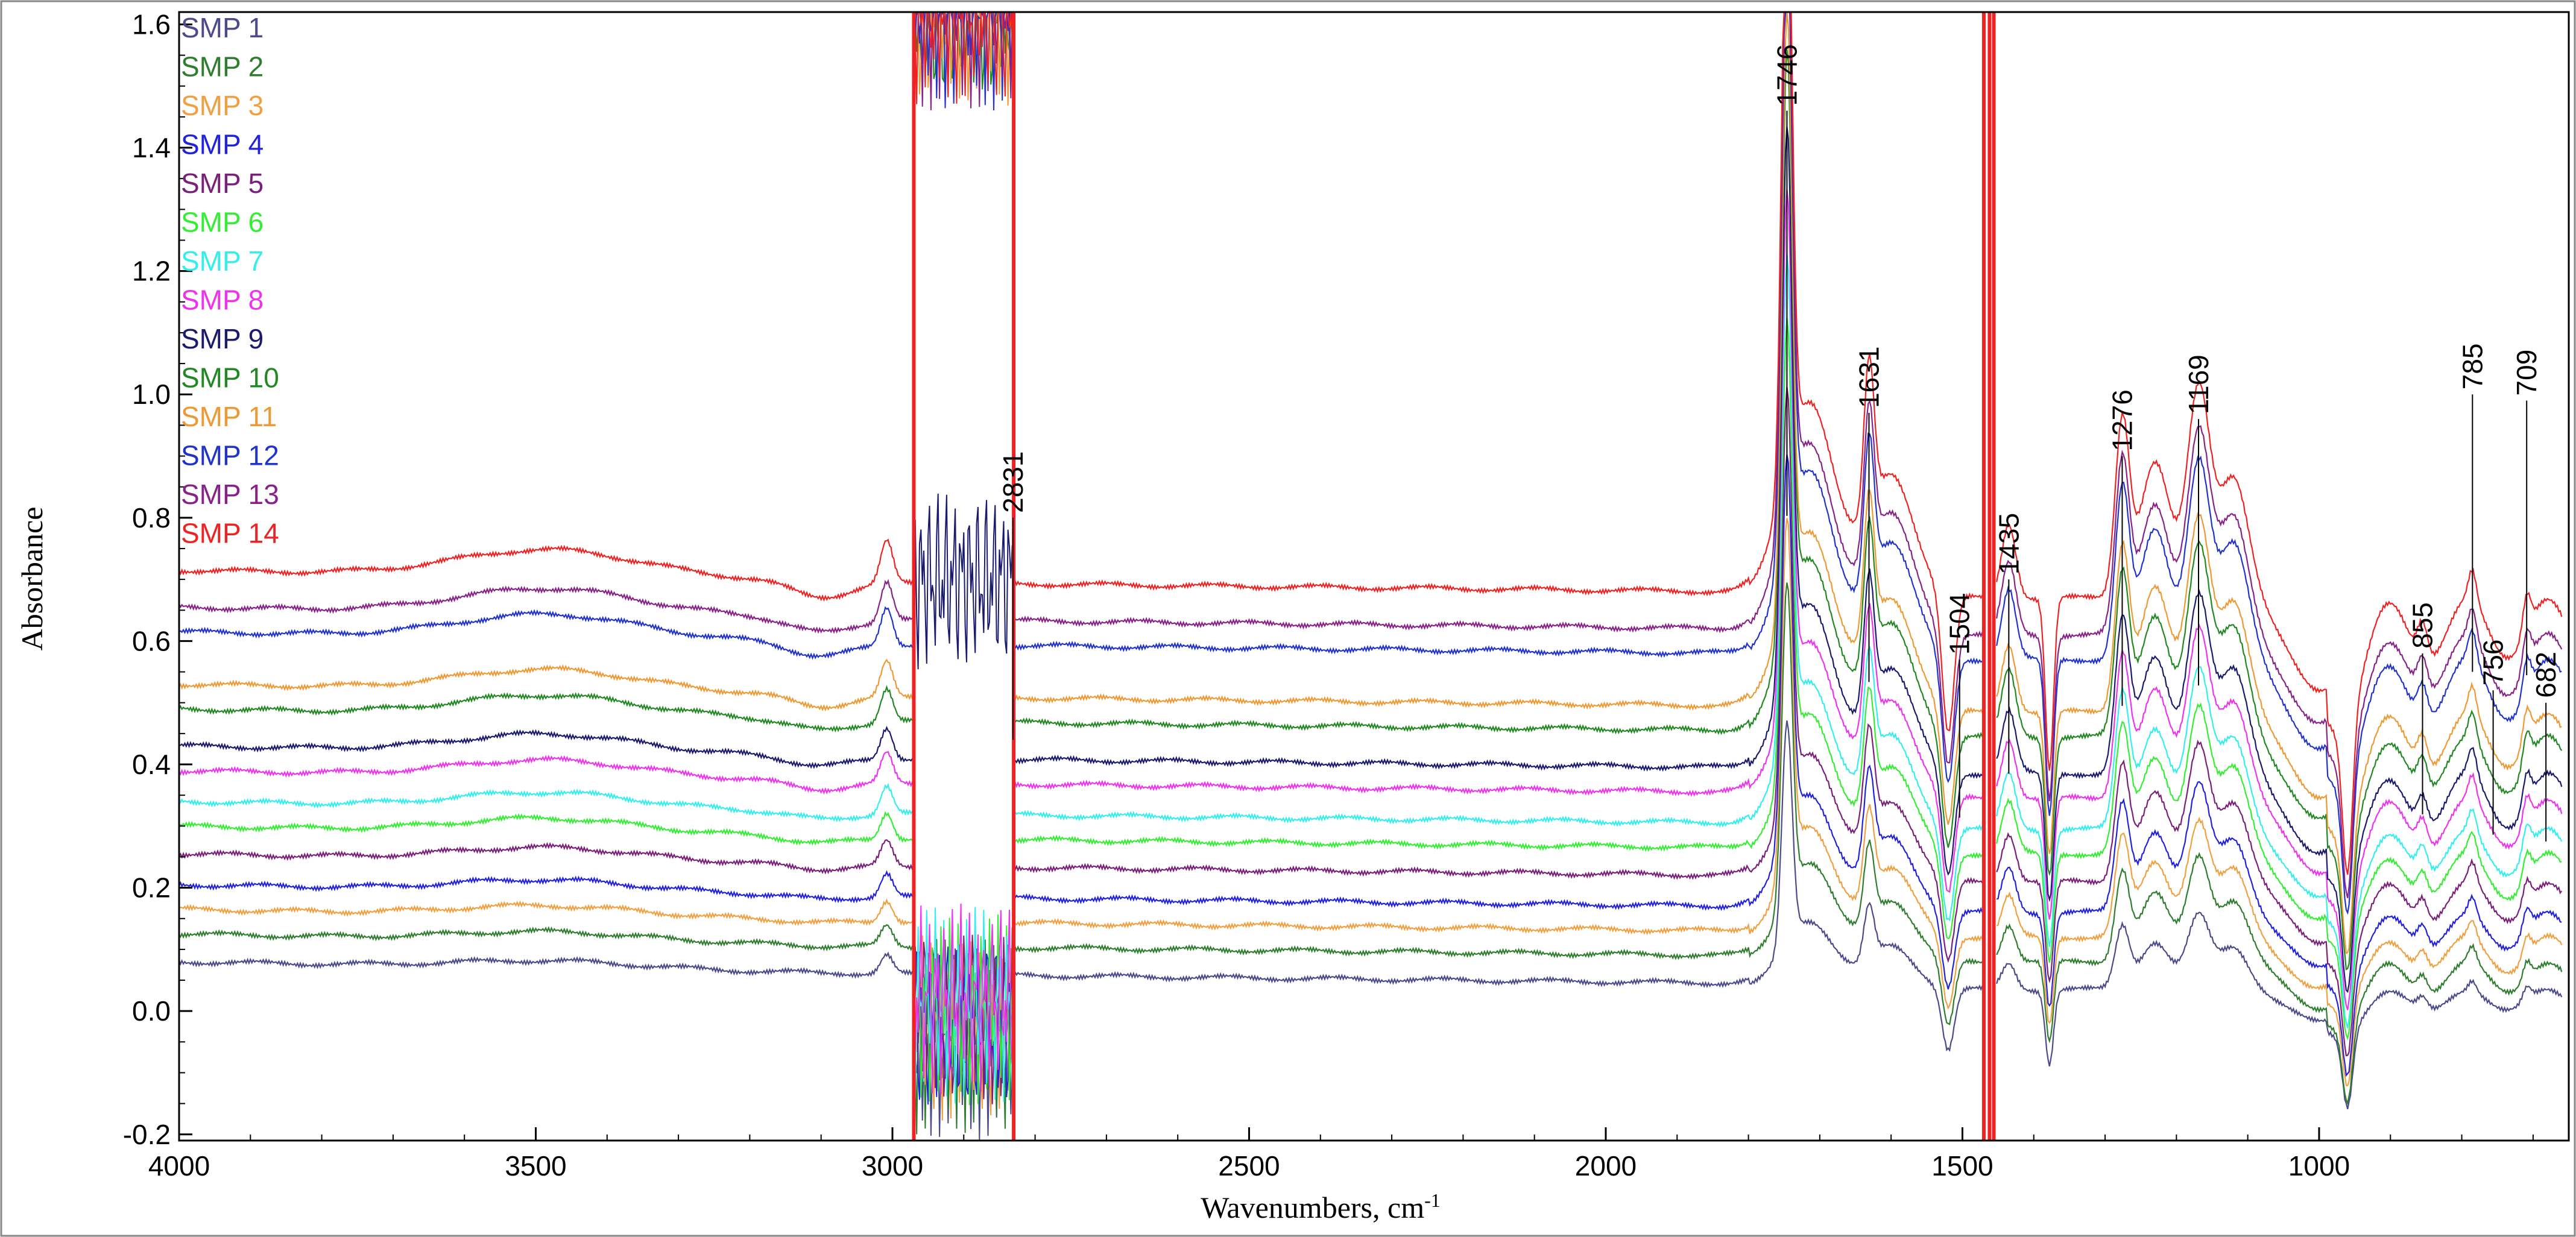 The height and width of the screenshot is (1237, 2576). I want to click on x-tick-label: 3000, so click(892, 1166).